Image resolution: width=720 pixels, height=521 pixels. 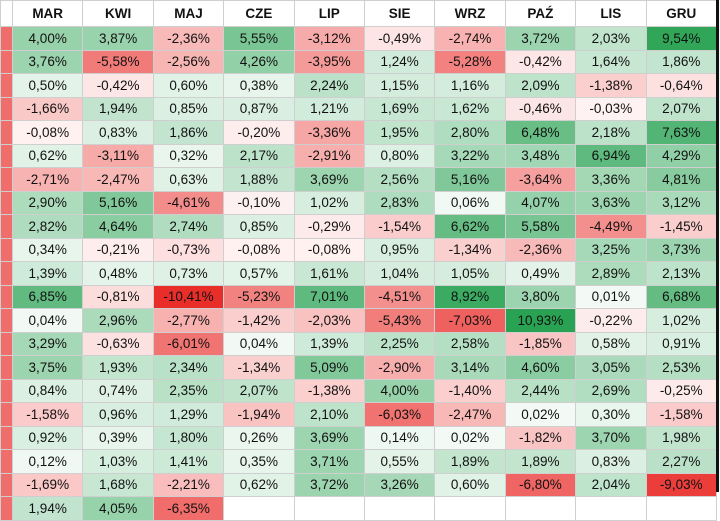 What do you see at coordinates (399, 414) in the screenshot?
I see `table-cell: -6,03%` at bounding box center [399, 414].